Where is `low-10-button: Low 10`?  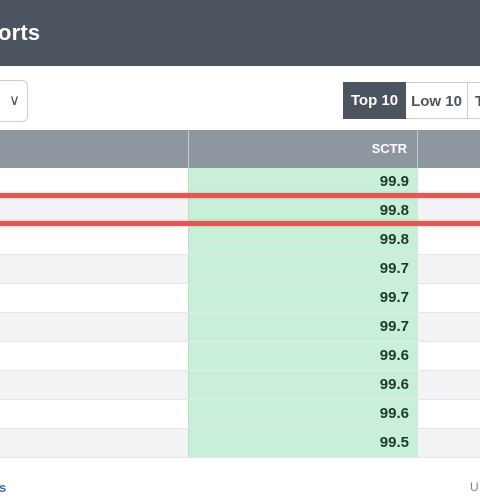
low-10-button: Low 10 is located at coordinates (437, 100).